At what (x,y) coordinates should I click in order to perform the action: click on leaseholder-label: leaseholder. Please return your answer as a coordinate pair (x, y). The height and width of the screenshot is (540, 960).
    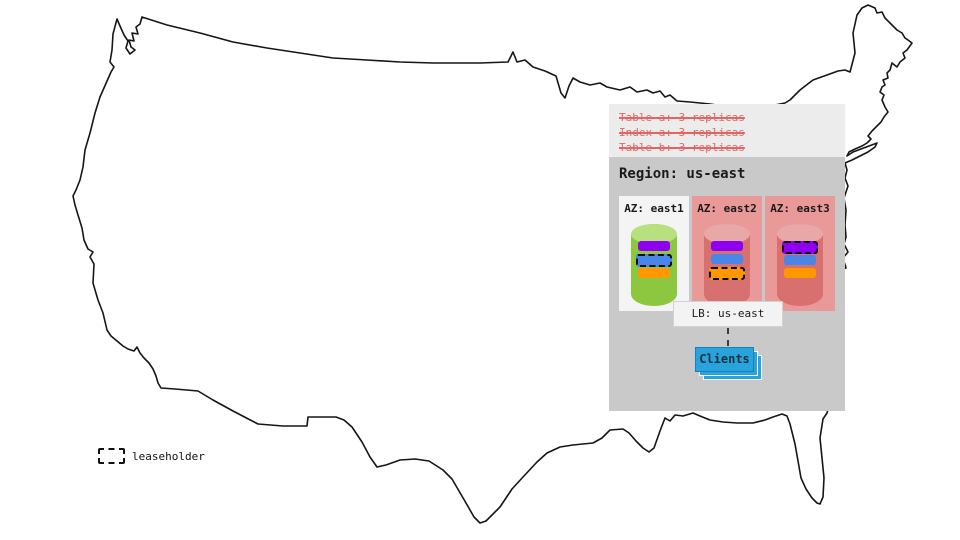
    Looking at the image, I should click on (168, 456).